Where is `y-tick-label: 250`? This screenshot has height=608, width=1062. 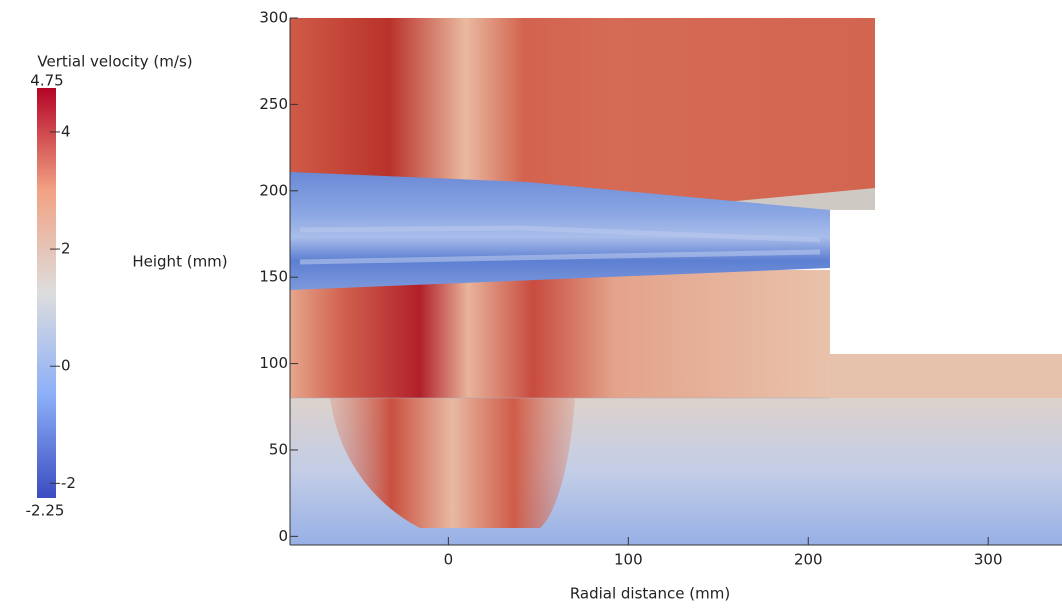
y-tick-label: 250 is located at coordinates (273, 104).